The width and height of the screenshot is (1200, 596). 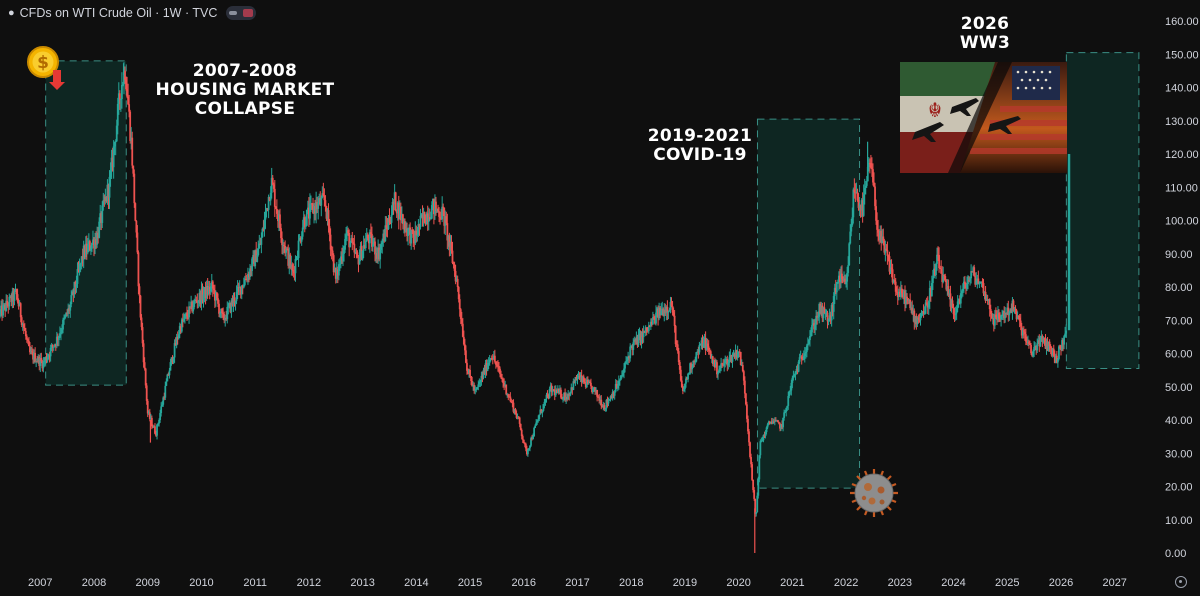 What do you see at coordinates (86, 223) in the screenshot?
I see `highlight-zone` at bounding box center [86, 223].